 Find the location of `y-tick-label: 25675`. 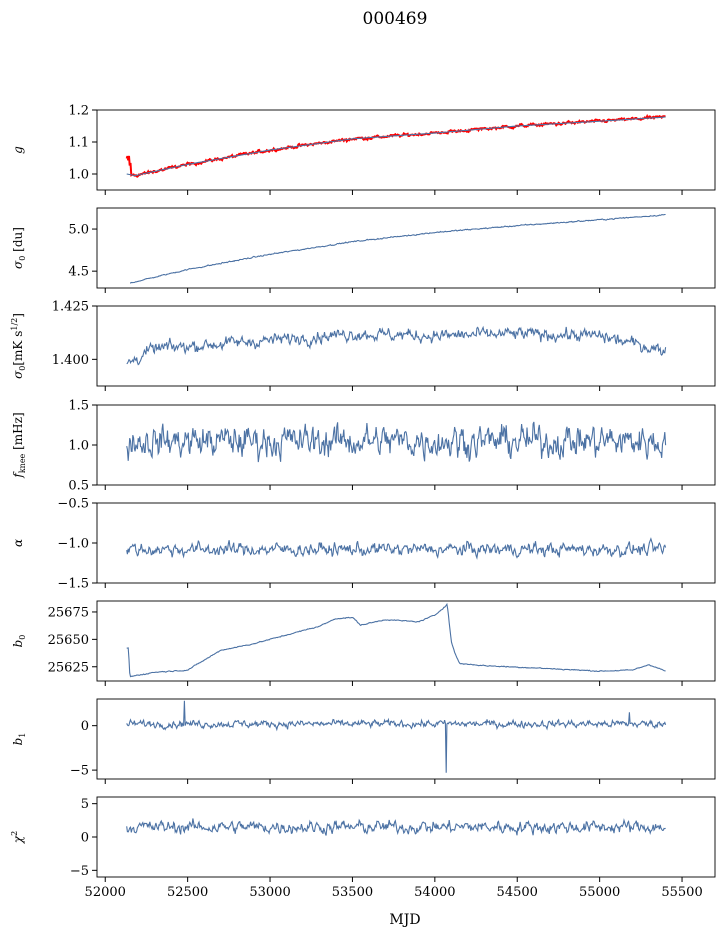

y-tick-label: 25675 is located at coordinates (68, 612).